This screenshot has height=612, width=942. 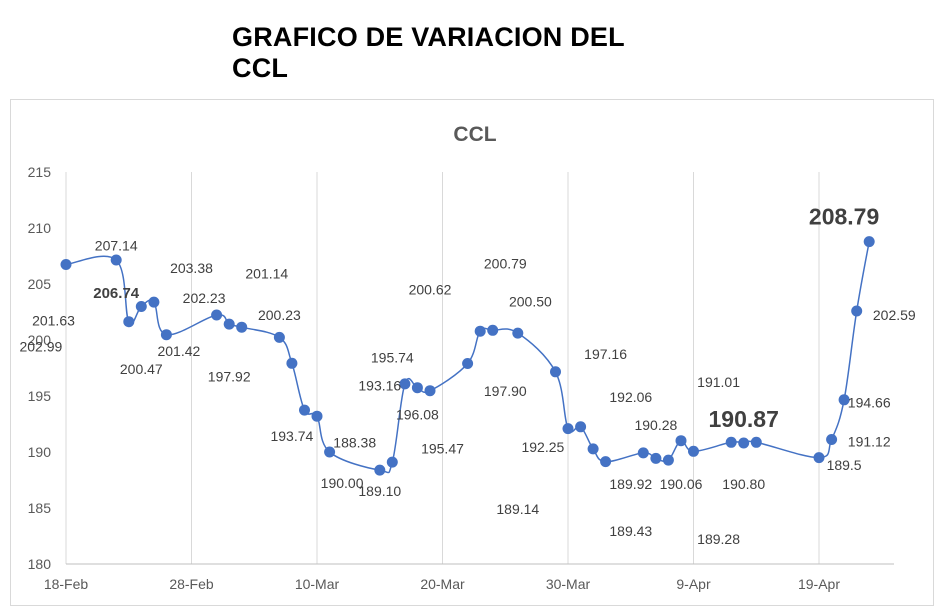 What do you see at coordinates (530, 302) in the screenshot?
I see `data-label: 200.50` at bounding box center [530, 302].